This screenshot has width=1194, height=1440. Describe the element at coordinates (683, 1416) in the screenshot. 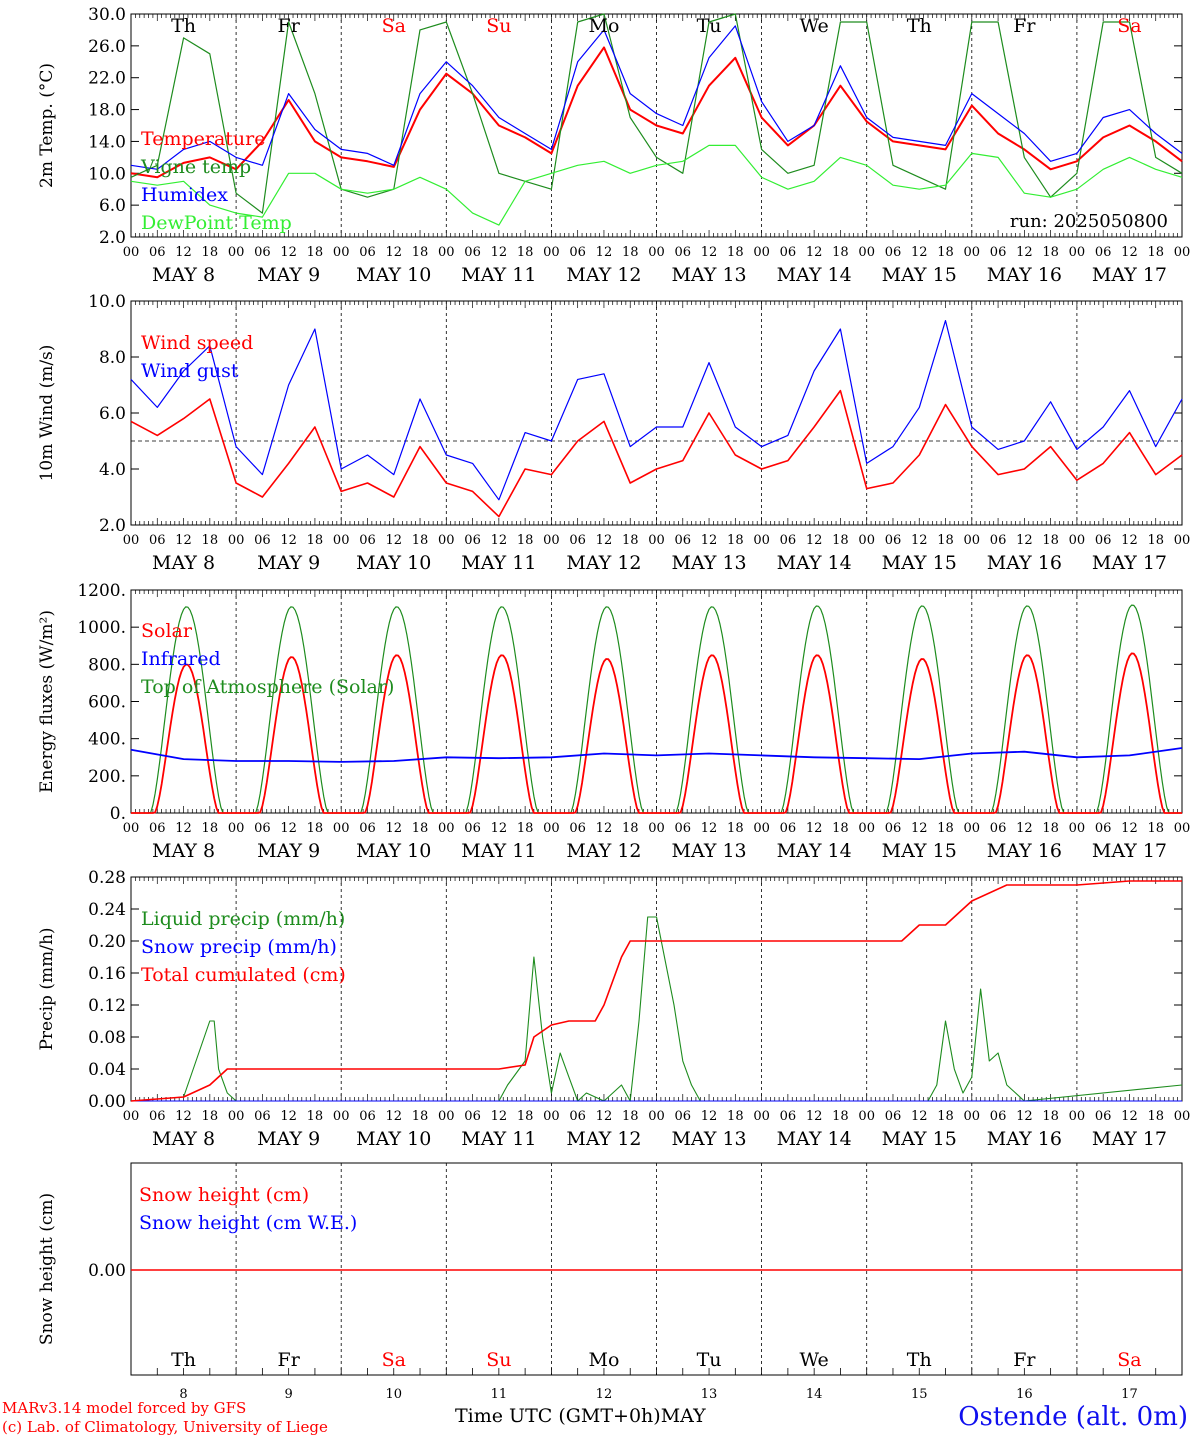

I see `x-axis-month: MAY` at that location.